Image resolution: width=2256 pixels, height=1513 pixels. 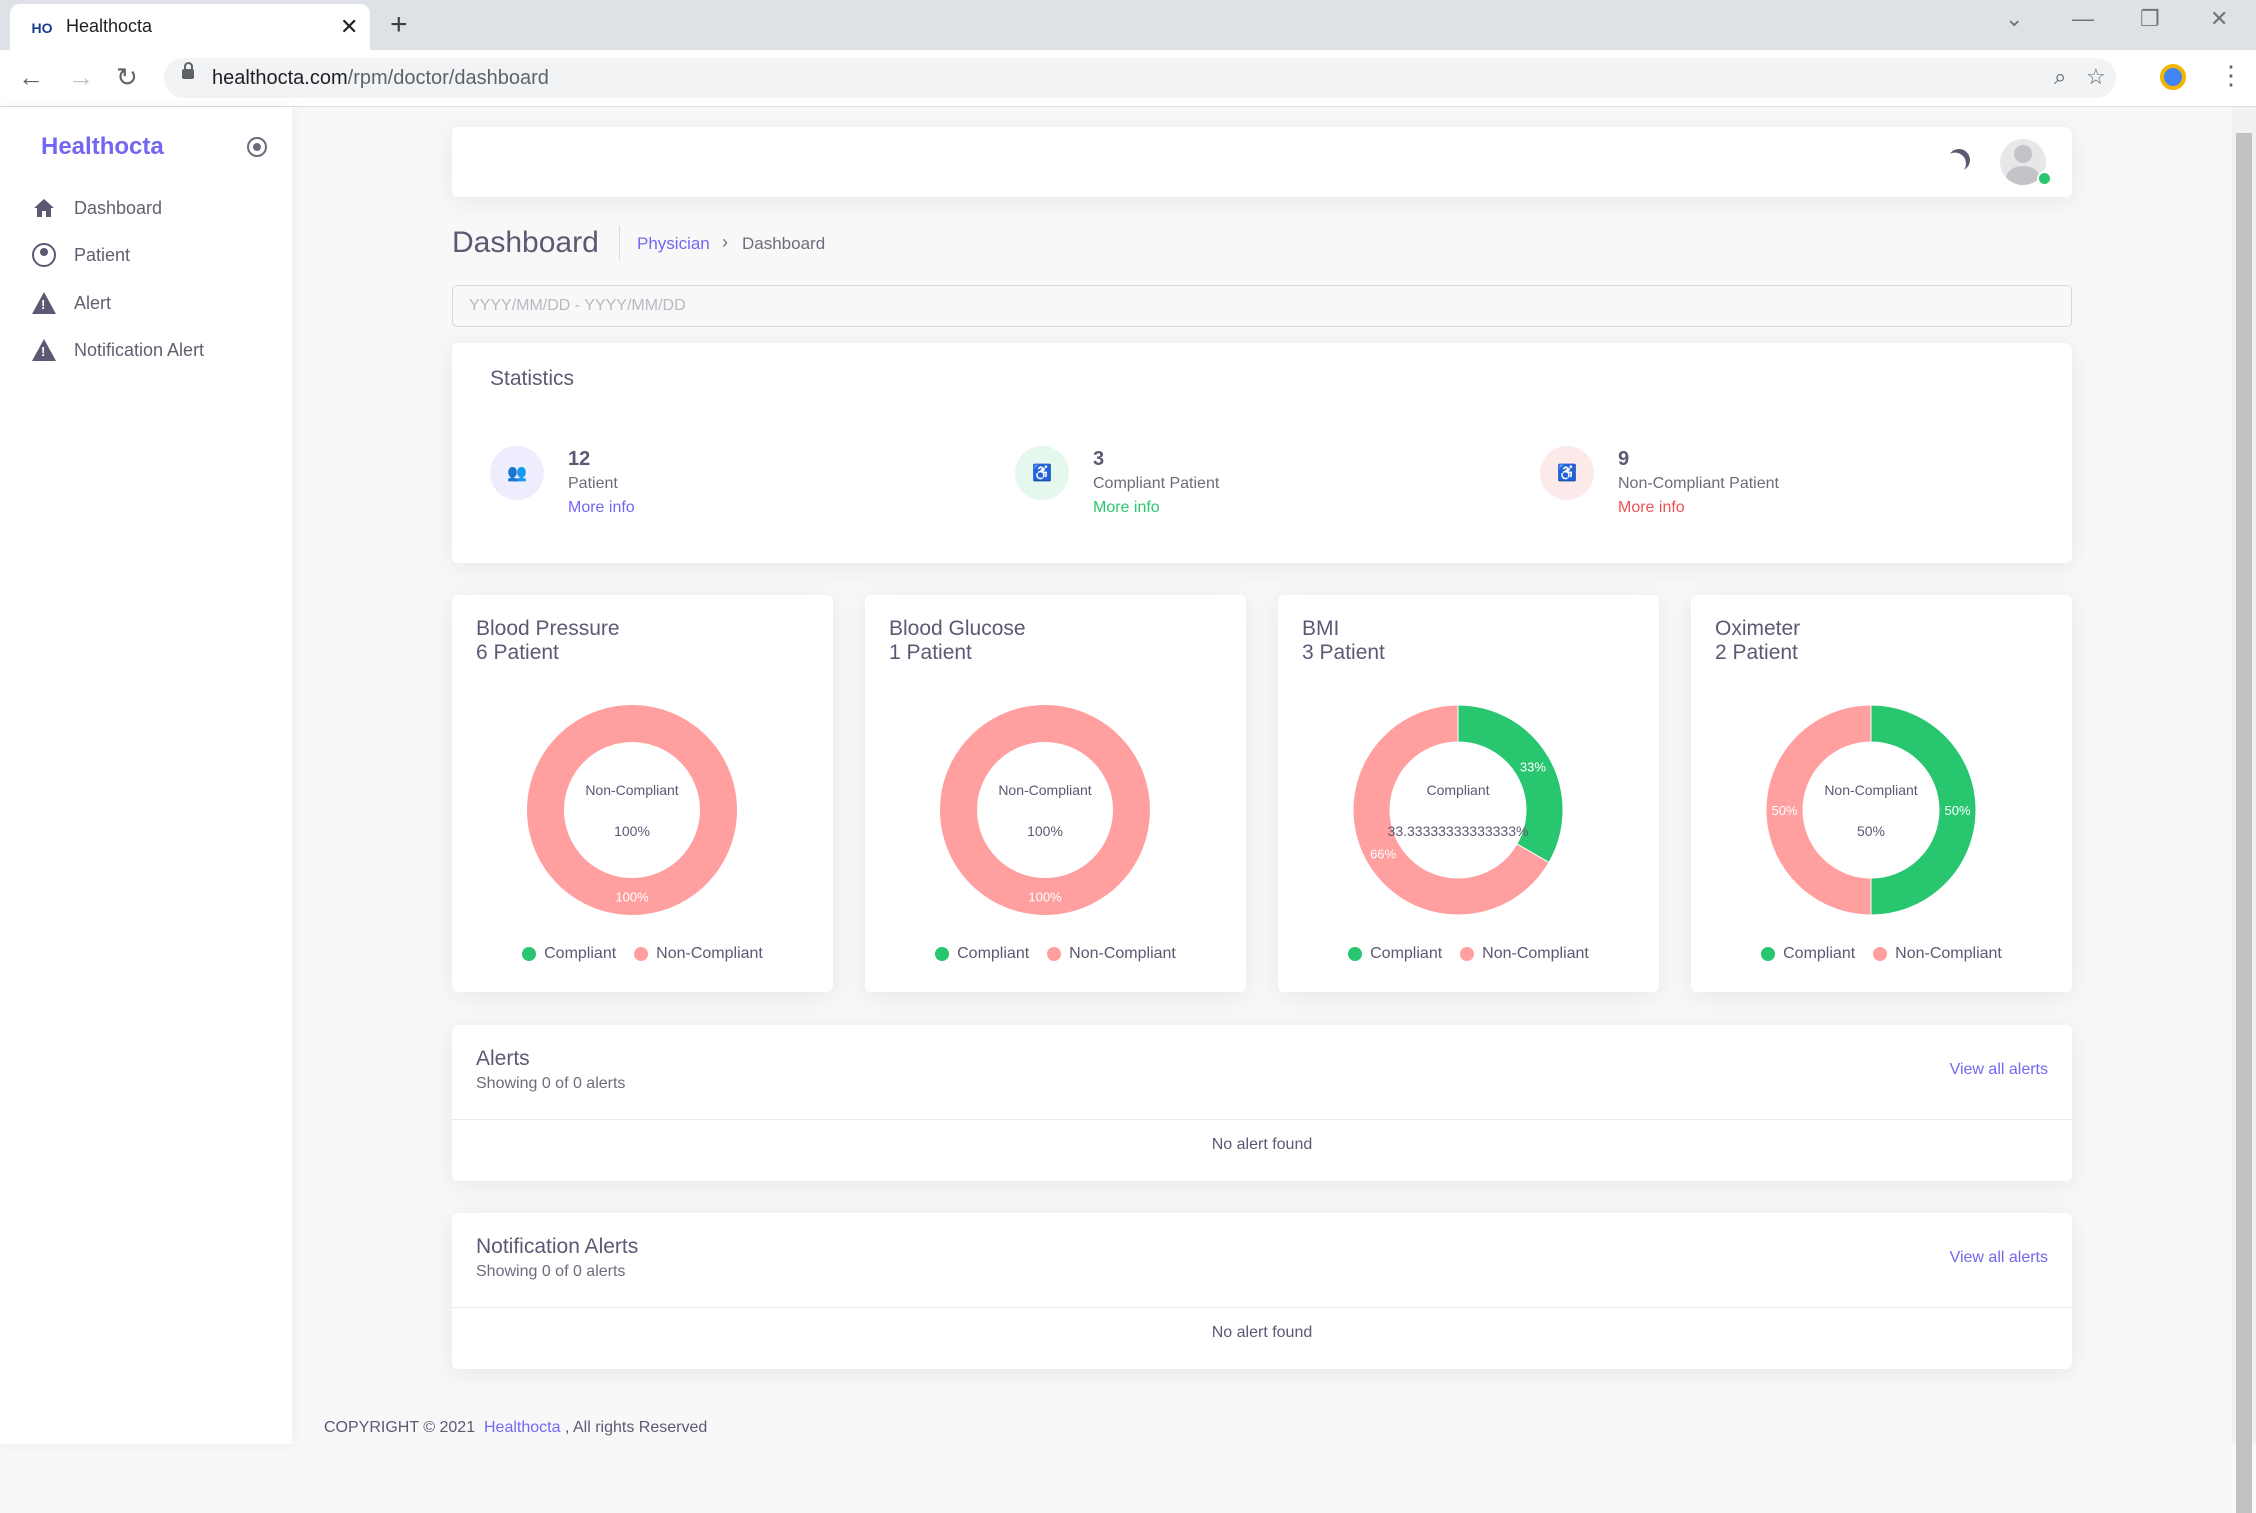 I want to click on notification-alerts-count: Showing 0 of 0 alerts, so click(x=551, y=1271).